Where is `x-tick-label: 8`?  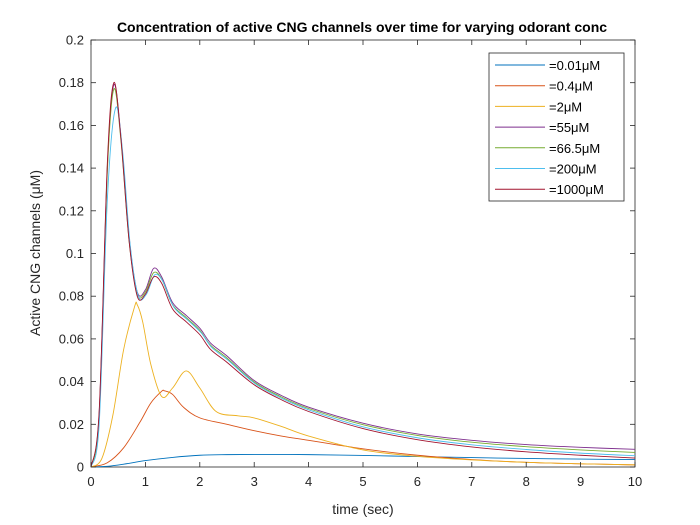
x-tick-label: 8 is located at coordinates (526, 481).